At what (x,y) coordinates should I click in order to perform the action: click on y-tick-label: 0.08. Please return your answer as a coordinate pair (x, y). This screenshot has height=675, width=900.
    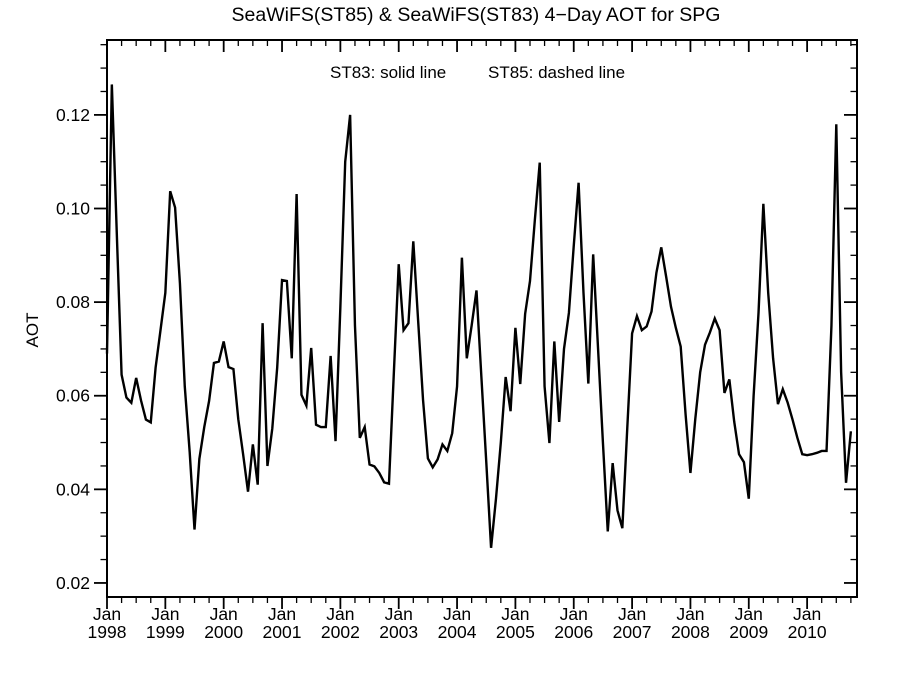
    Looking at the image, I should click on (73, 302).